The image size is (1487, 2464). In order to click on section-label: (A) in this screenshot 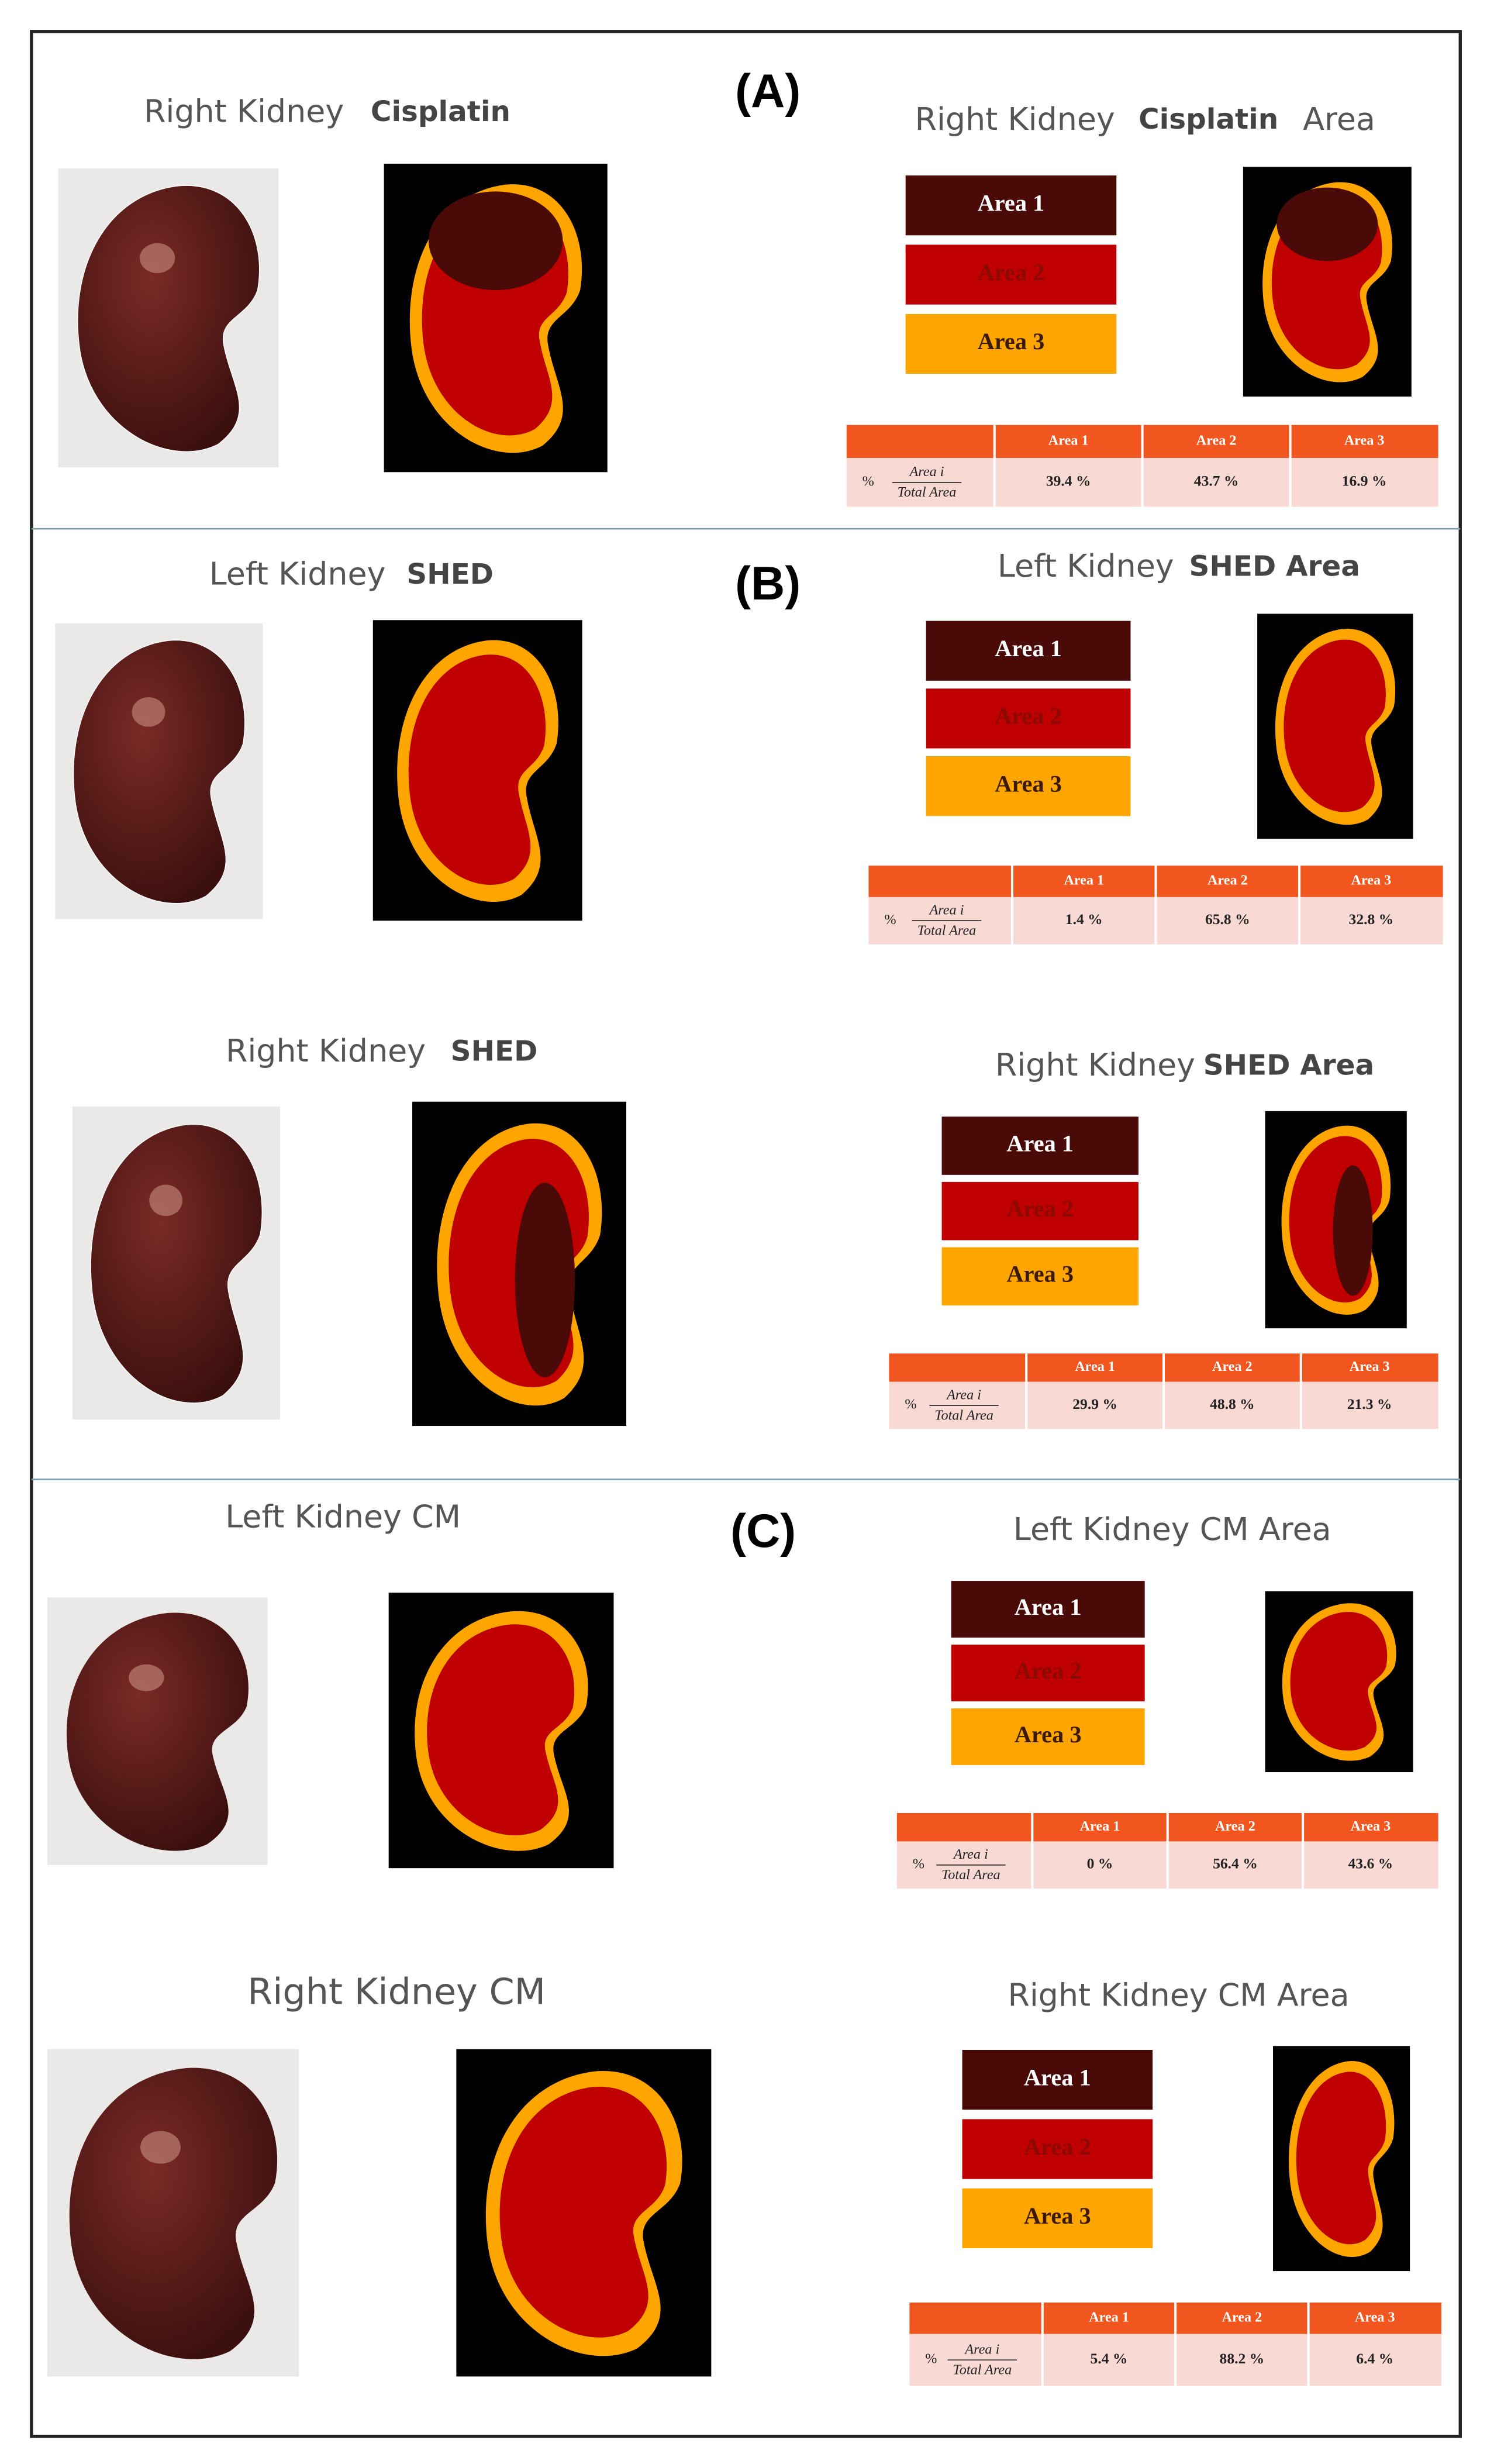, I will do `click(768, 92)`.